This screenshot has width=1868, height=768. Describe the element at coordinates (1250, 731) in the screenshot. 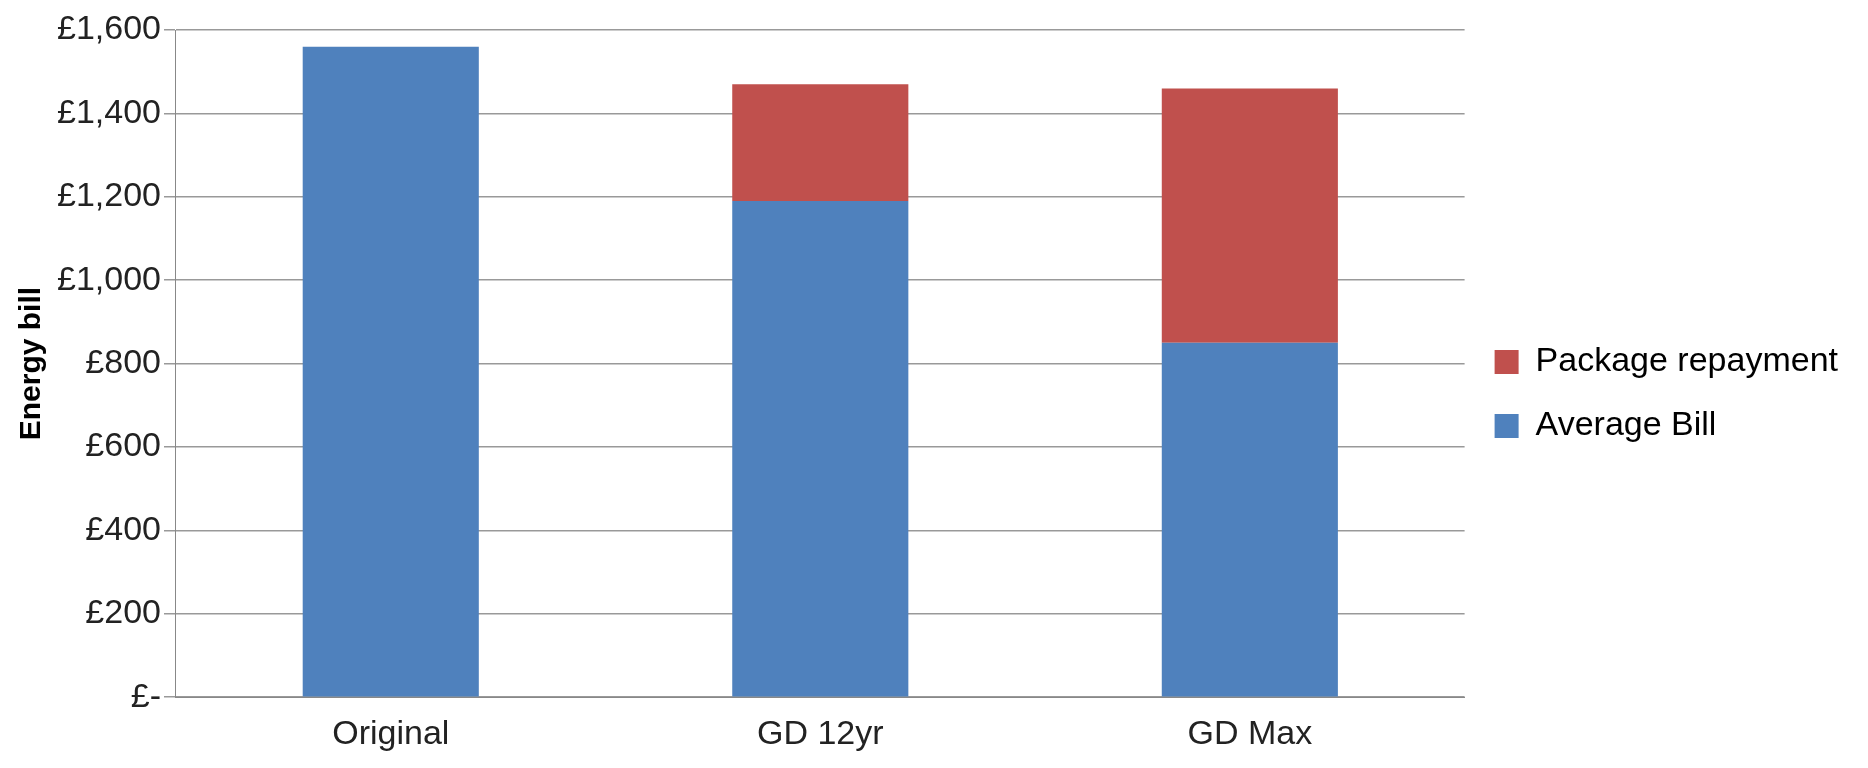

I see `x-tick-label: GD Max` at that location.